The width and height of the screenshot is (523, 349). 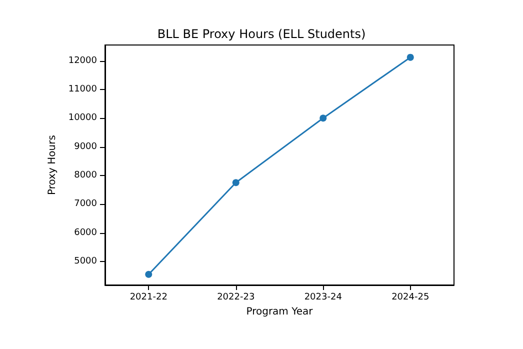 I want to click on y-tick-label: 12000, so click(x=83, y=61).